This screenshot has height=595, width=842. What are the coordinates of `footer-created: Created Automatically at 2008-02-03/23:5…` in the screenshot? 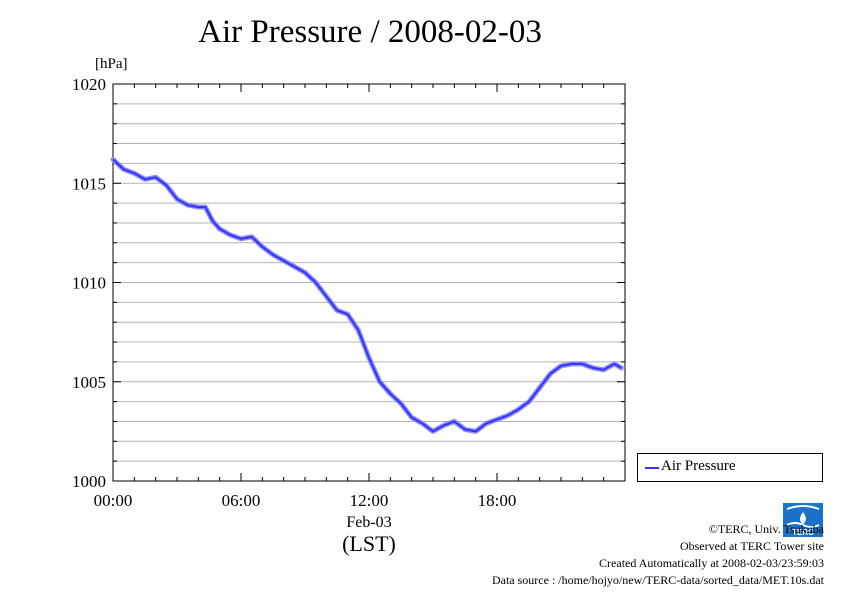 It's located at (711, 563).